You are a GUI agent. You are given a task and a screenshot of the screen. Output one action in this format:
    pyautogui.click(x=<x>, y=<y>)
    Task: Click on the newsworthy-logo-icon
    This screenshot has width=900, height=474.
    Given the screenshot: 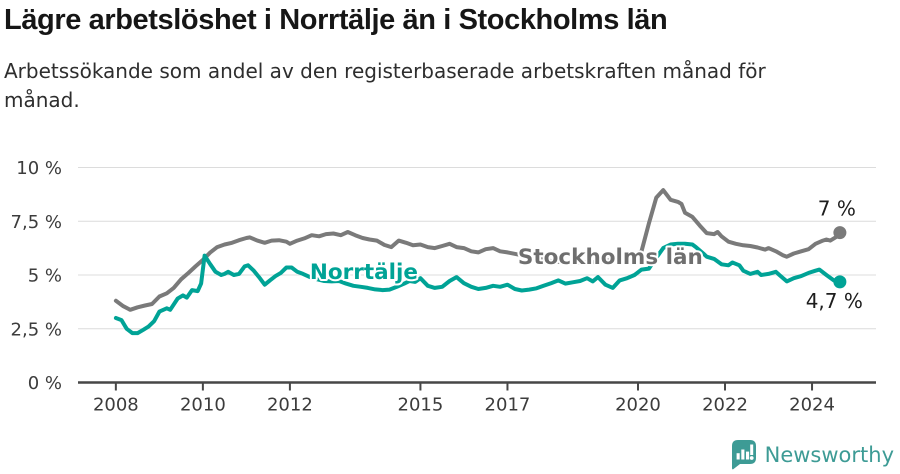 What is the action you would take?
    pyautogui.click(x=743, y=455)
    